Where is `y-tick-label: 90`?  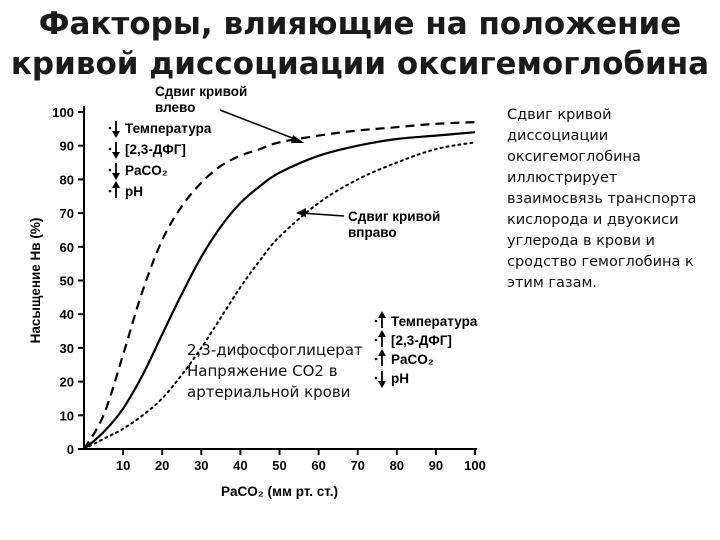
y-tick-label: 90 is located at coordinates (67, 146).